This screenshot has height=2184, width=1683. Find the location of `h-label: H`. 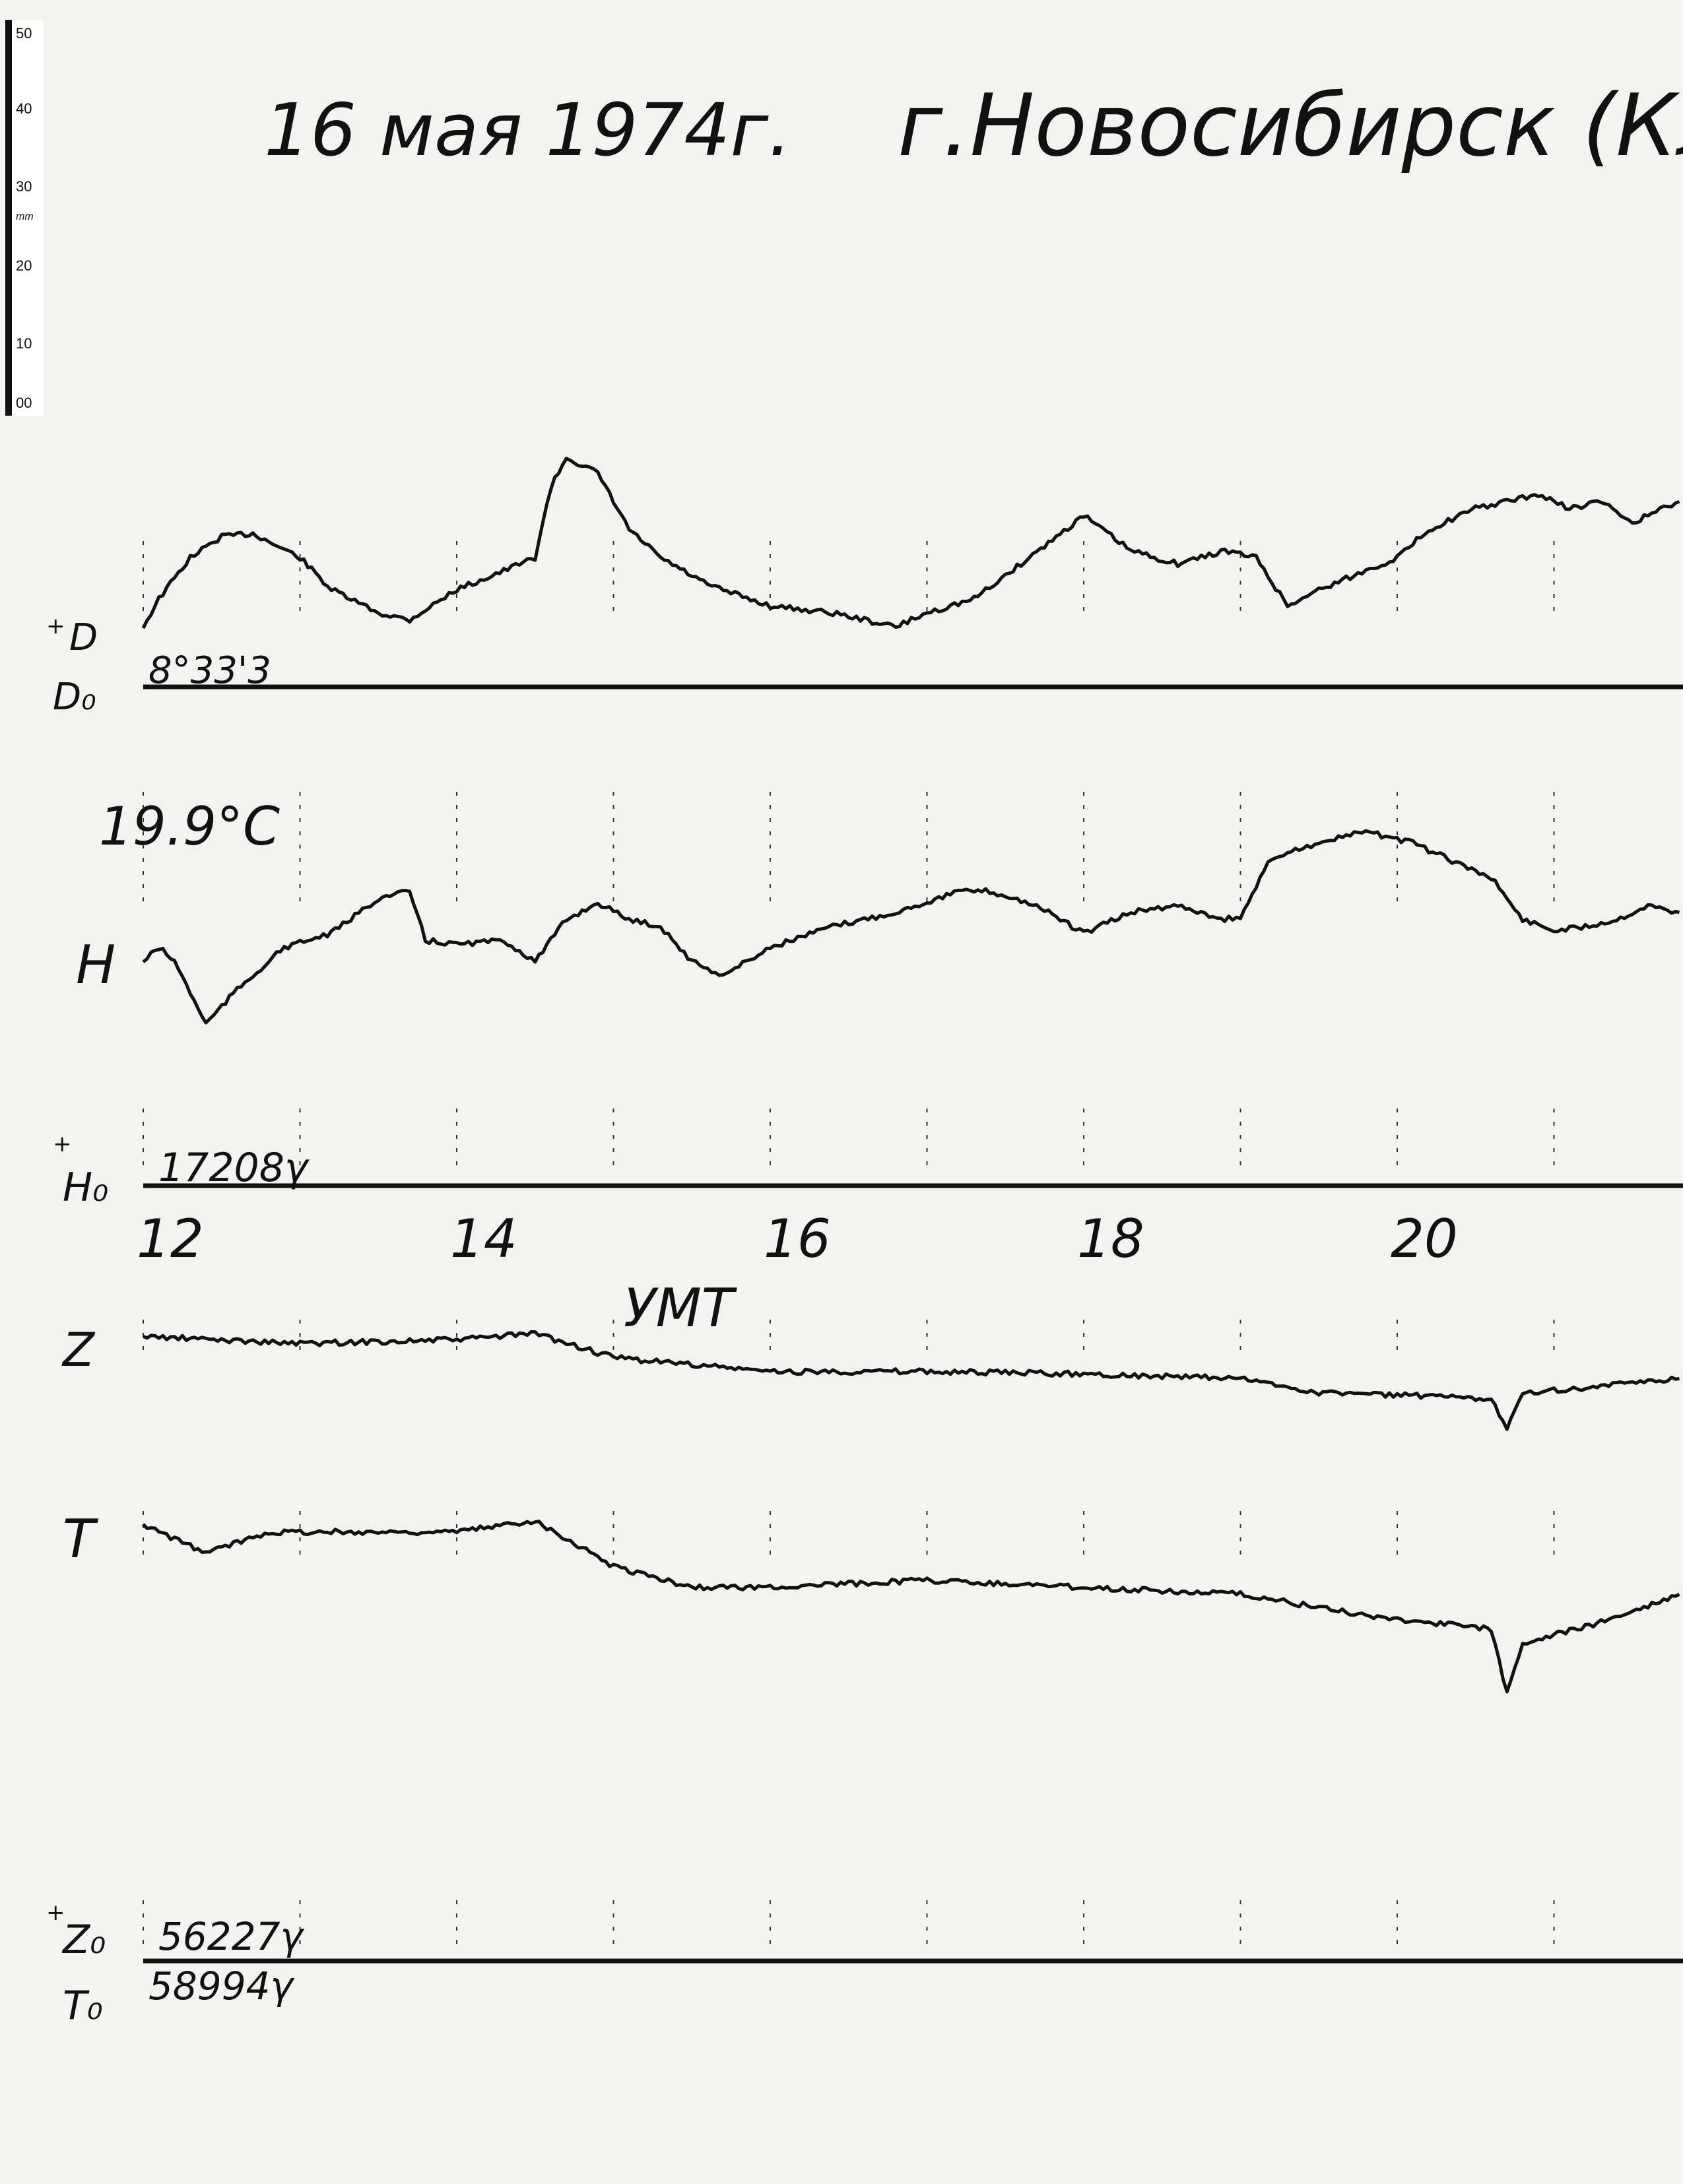

h-label: H is located at coordinates (96, 965).